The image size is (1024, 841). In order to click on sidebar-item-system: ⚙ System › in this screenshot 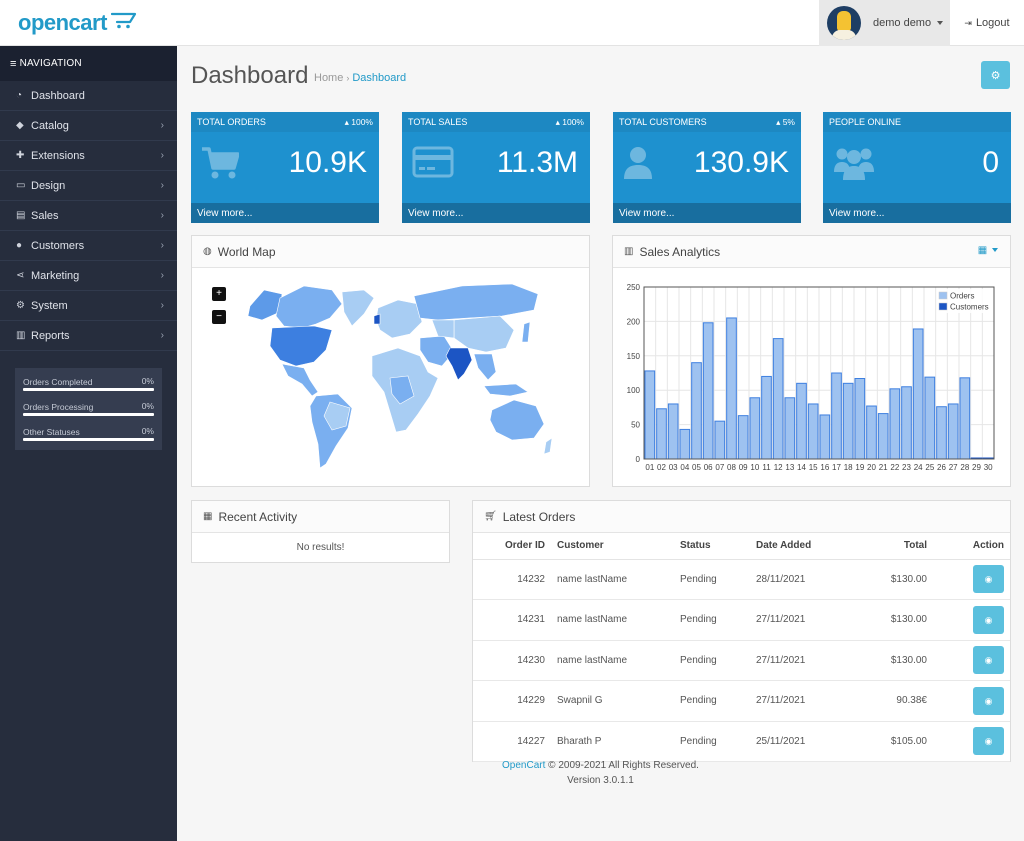, I will do `click(88, 306)`.